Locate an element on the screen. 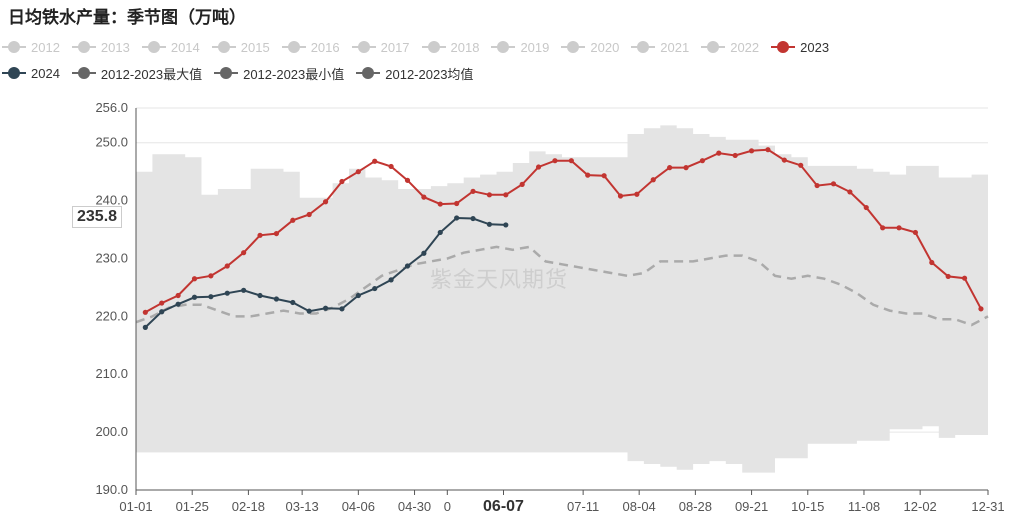  legend-item-2021: 2021 is located at coordinates (660, 47).